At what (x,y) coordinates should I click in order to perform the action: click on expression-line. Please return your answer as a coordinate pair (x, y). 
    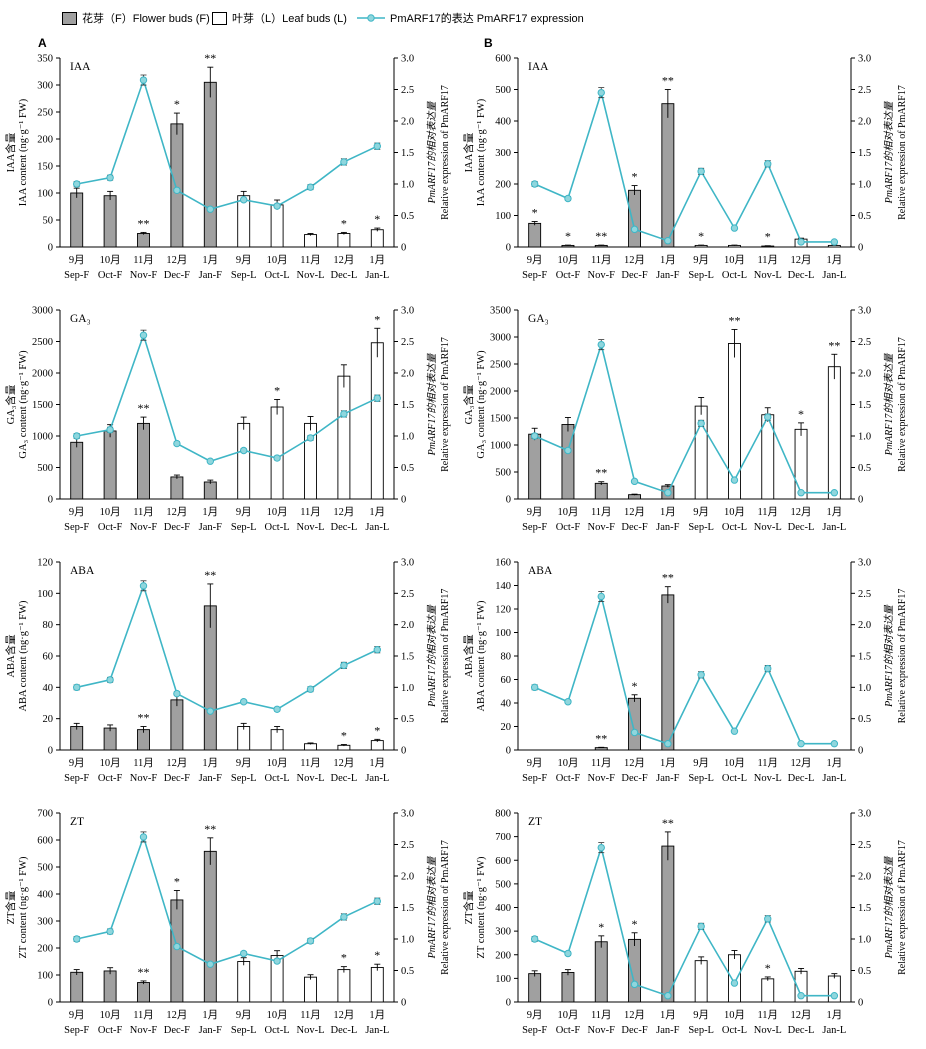
    Looking at the image, I should click on (684, 669).